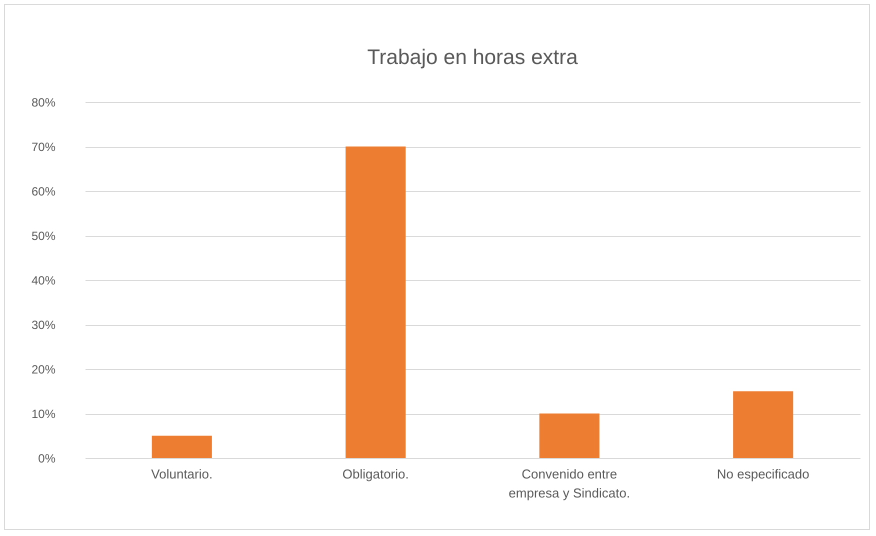  What do you see at coordinates (472, 57) in the screenshot?
I see `chart-title: Trabajo en horas extra` at bounding box center [472, 57].